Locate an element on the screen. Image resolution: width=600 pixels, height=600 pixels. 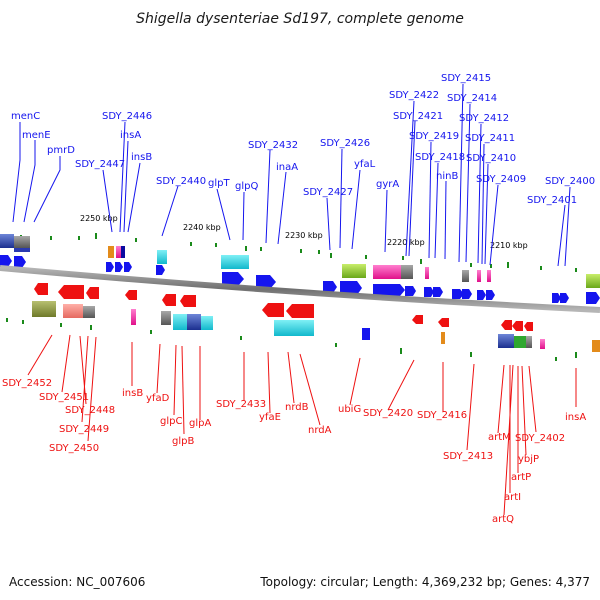
gene-label: SDY_2449 is located at coordinates (84, 429).